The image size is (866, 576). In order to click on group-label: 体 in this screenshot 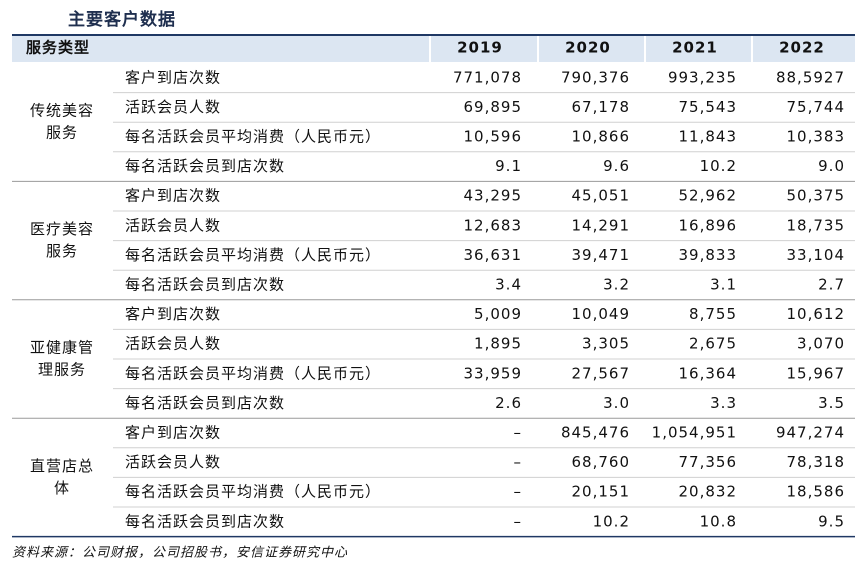, I will do `click(62, 488)`.